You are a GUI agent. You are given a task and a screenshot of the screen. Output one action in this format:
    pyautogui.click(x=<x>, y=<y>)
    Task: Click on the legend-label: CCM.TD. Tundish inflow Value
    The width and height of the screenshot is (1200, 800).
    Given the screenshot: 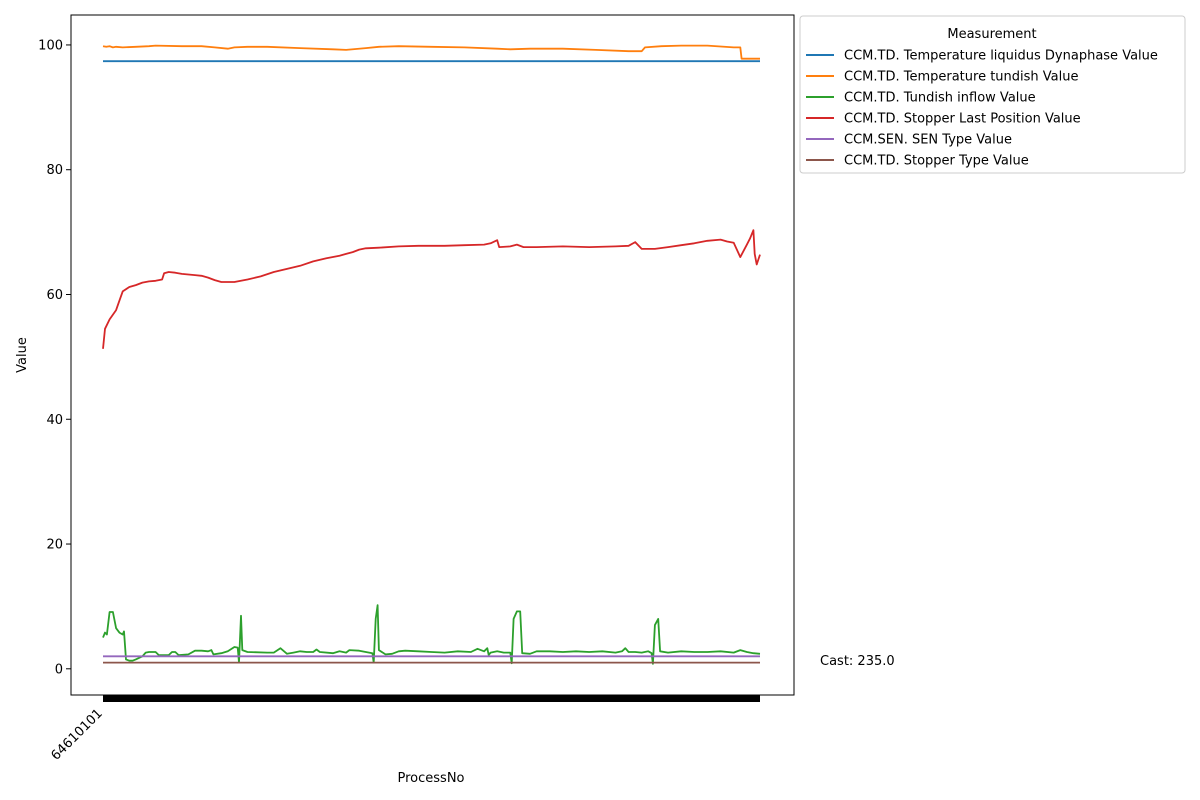 What is the action you would take?
    pyautogui.click(x=940, y=98)
    